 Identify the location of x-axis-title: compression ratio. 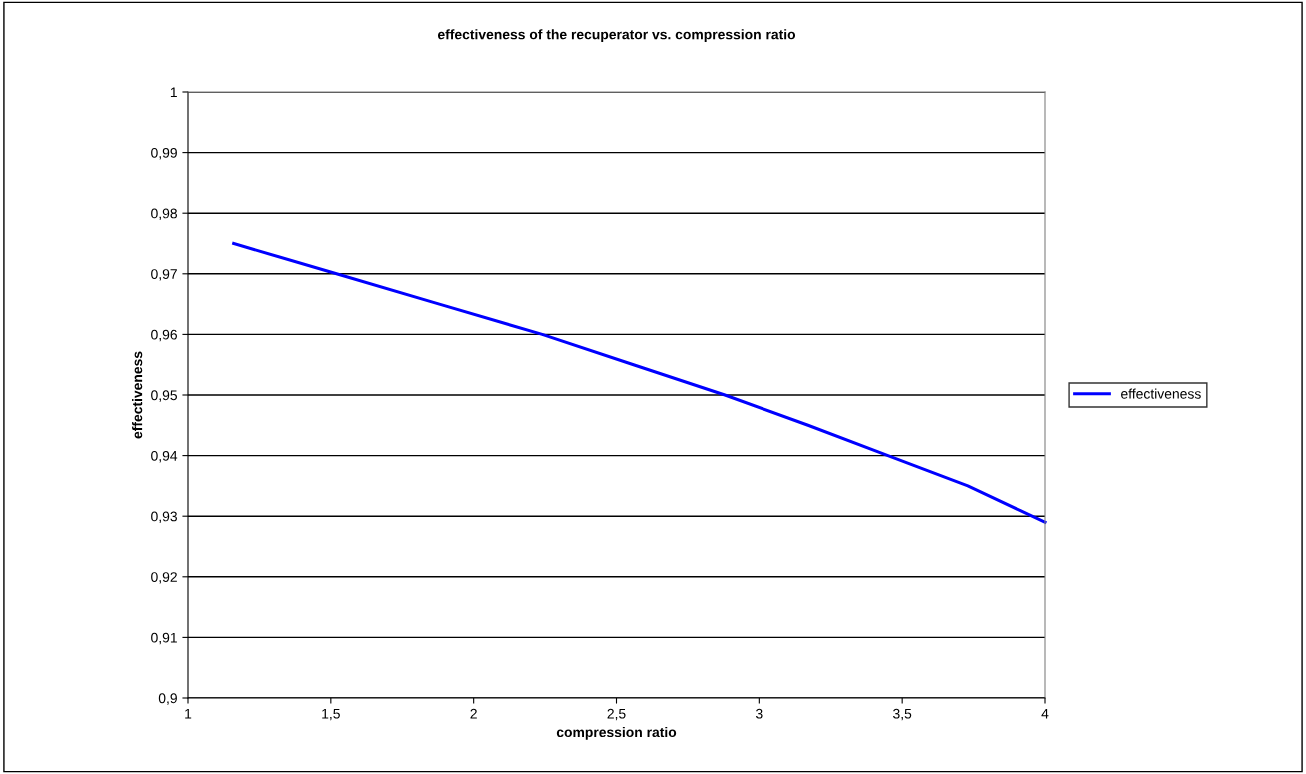
(616, 733).